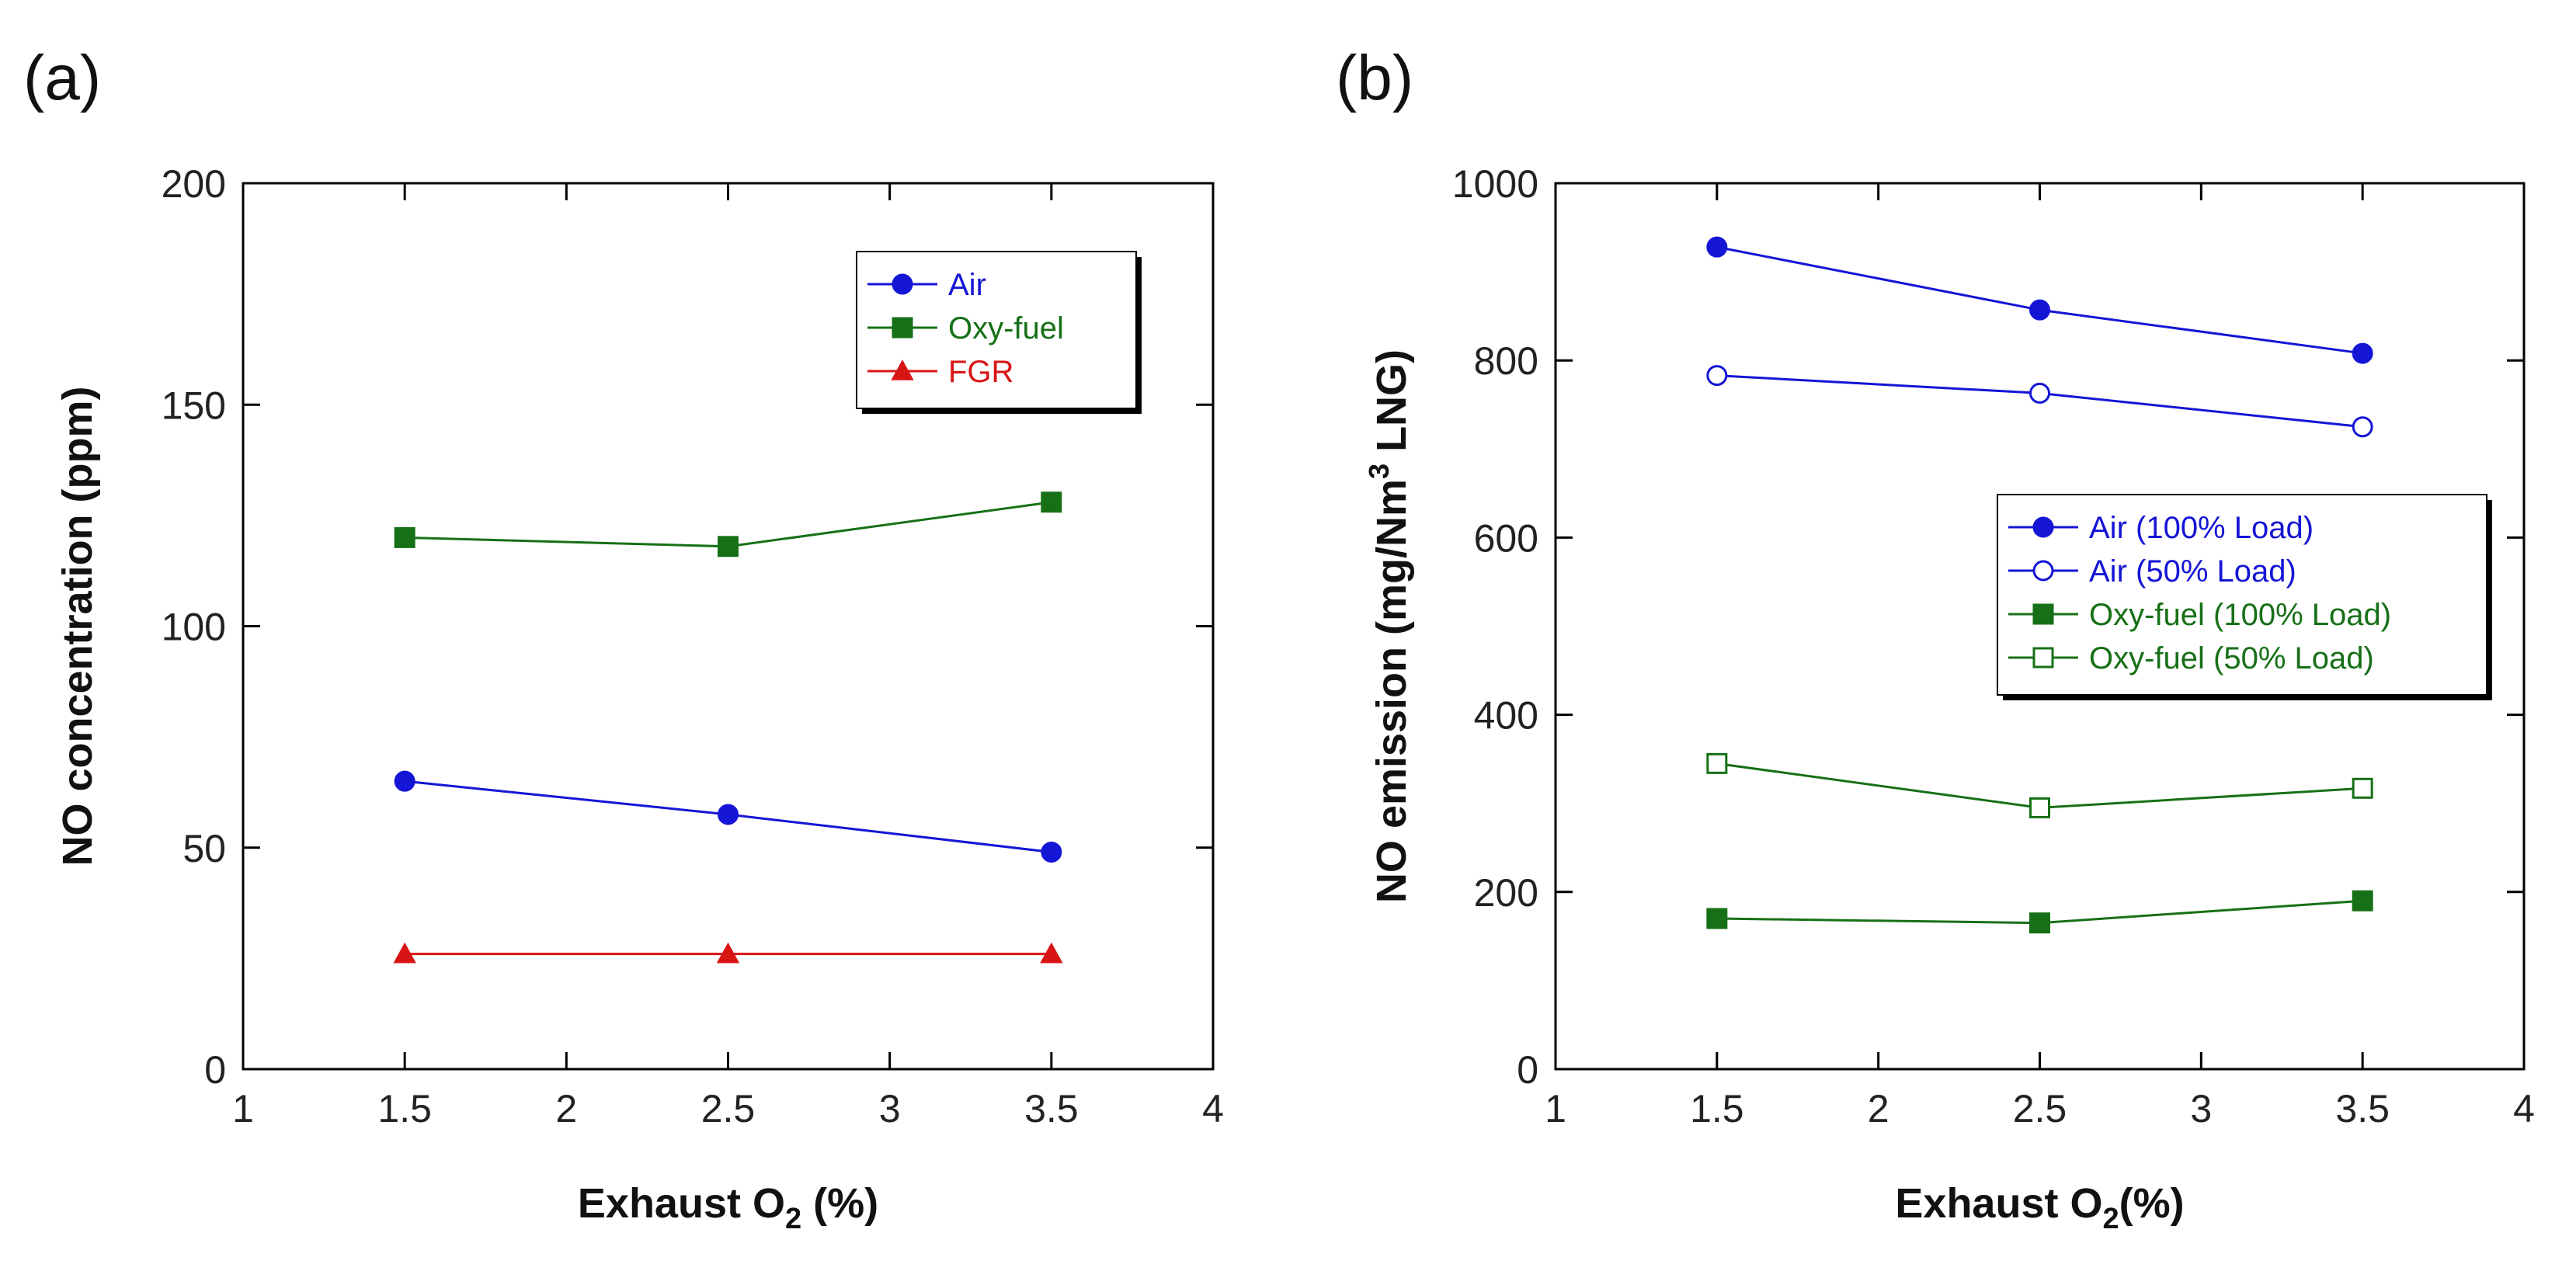 The image size is (2576, 1271). I want to click on series-oxy-fuel-100-load-, so click(2039, 912).